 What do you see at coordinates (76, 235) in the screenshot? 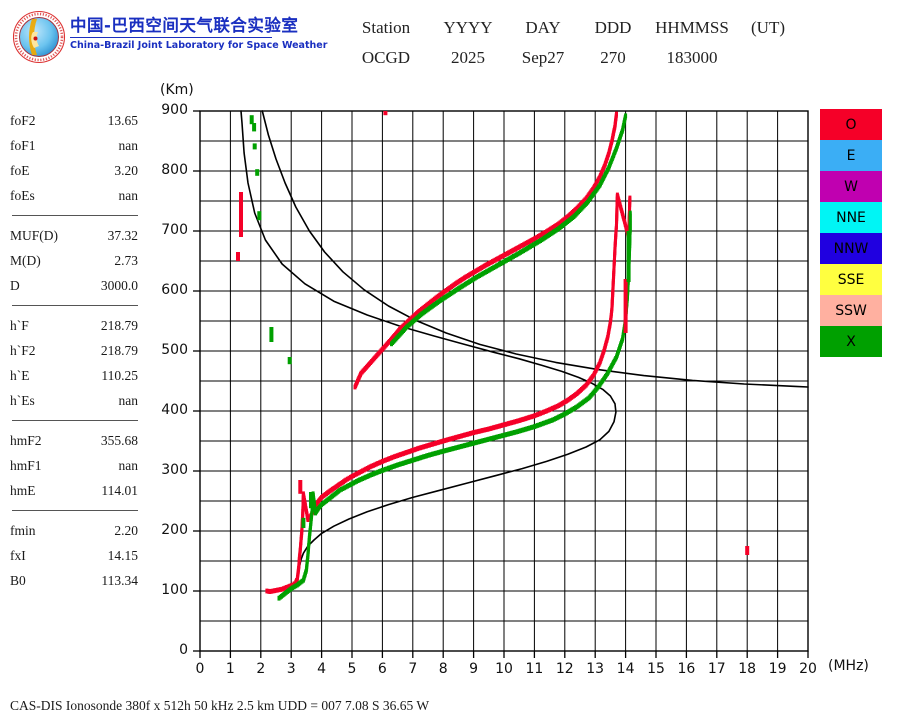
I see `param-row: MUF(D) 37.32` at bounding box center [76, 235].